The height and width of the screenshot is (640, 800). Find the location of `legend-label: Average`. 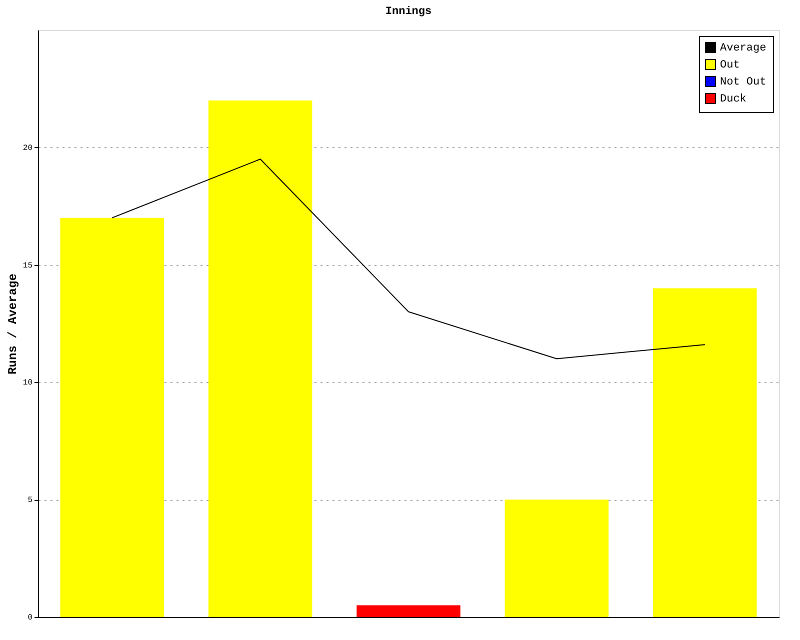

legend-label: Average is located at coordinates (743, 48).